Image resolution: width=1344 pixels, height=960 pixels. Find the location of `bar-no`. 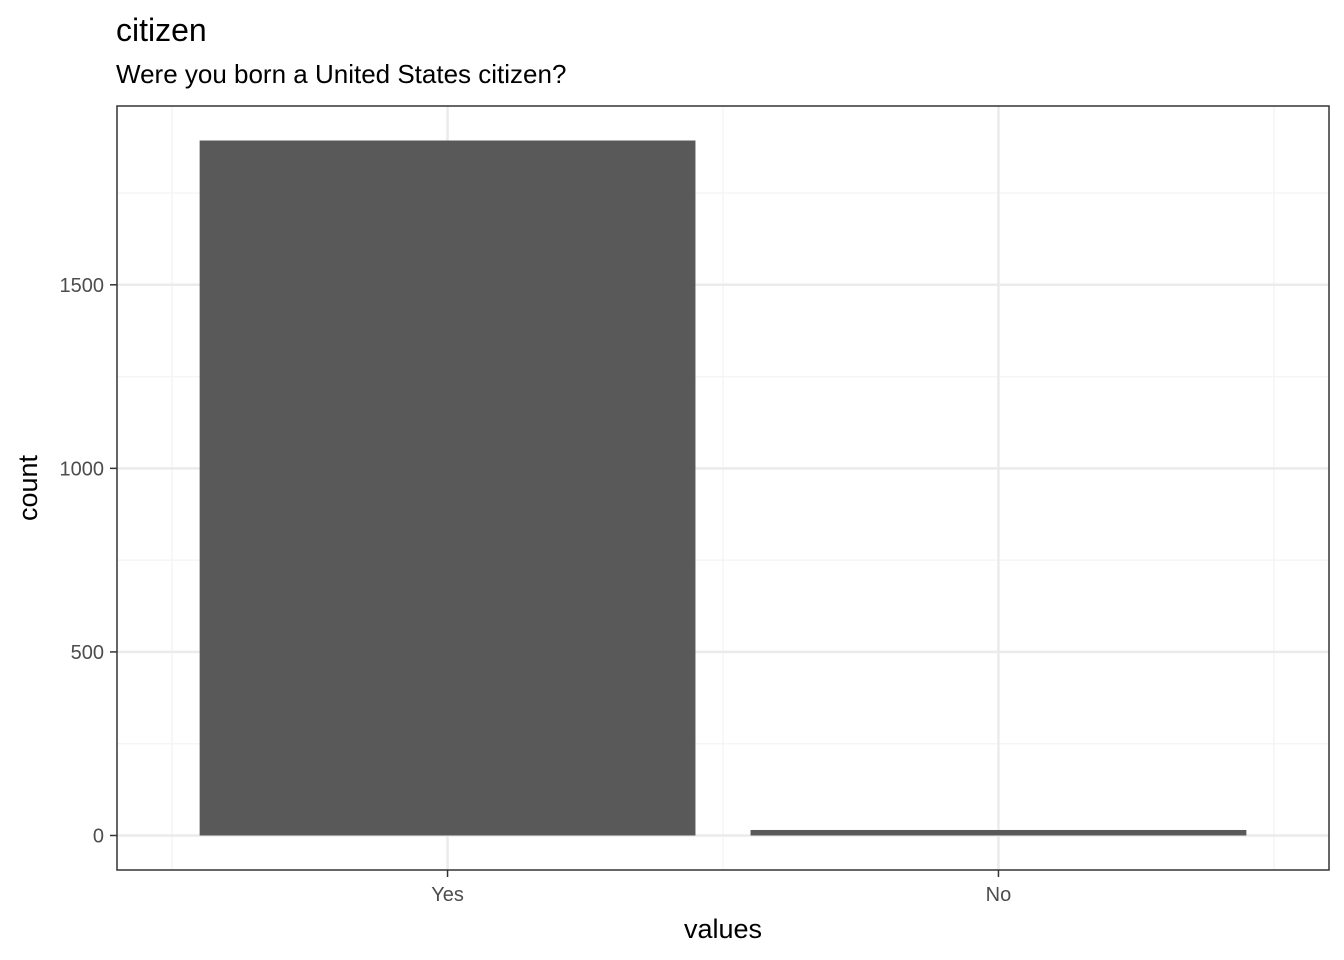

bar-no is located at coordinates (998, 832).